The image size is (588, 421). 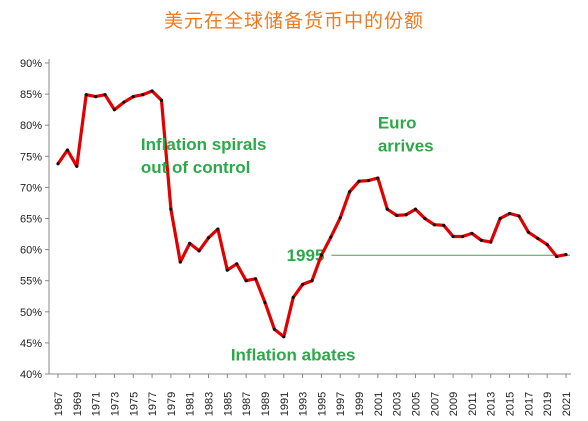 What do you see at coordinates (31, 375) in the screenshot?
I see `y-tick-label: 40%` at bounding box center [31, 375].